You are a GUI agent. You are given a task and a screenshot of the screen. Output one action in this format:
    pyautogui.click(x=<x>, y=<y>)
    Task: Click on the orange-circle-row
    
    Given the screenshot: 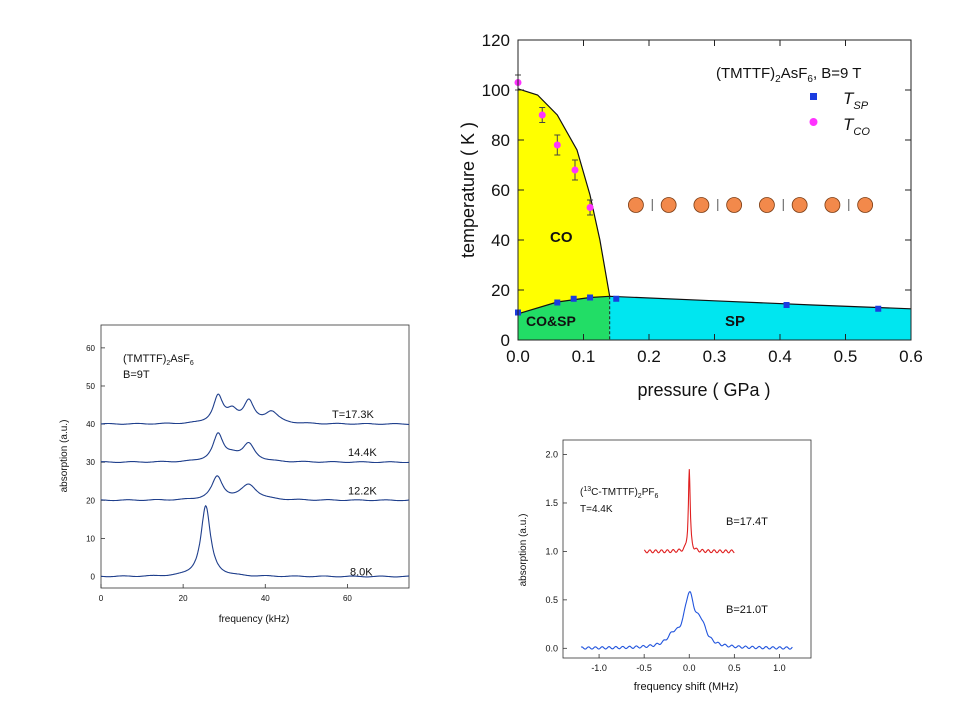 What is the action you would take?
    pyautogui.click(x=751, y=205)
    